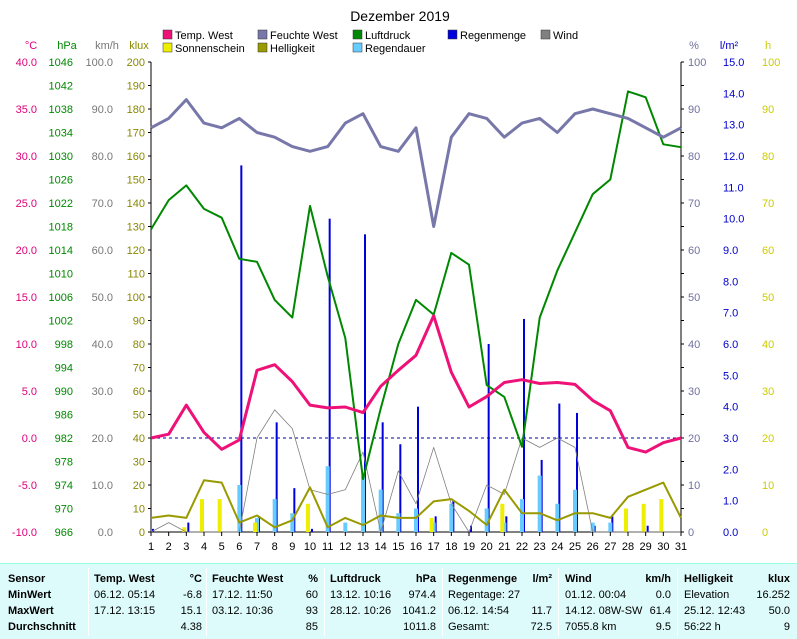  What do you see at coordinates (604, 611) in the screenshot?
I see `stats-wind-max-time: 14.12. 08W-SW` at bounding box center [604, 611].